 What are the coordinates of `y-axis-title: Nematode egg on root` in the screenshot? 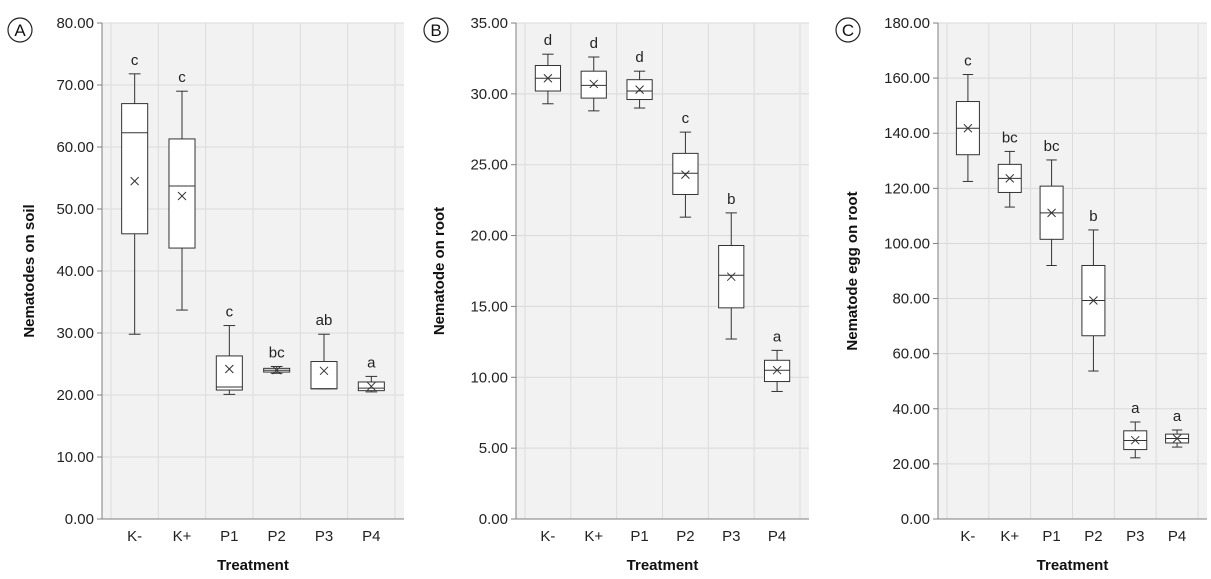 It's located at (852, 270).